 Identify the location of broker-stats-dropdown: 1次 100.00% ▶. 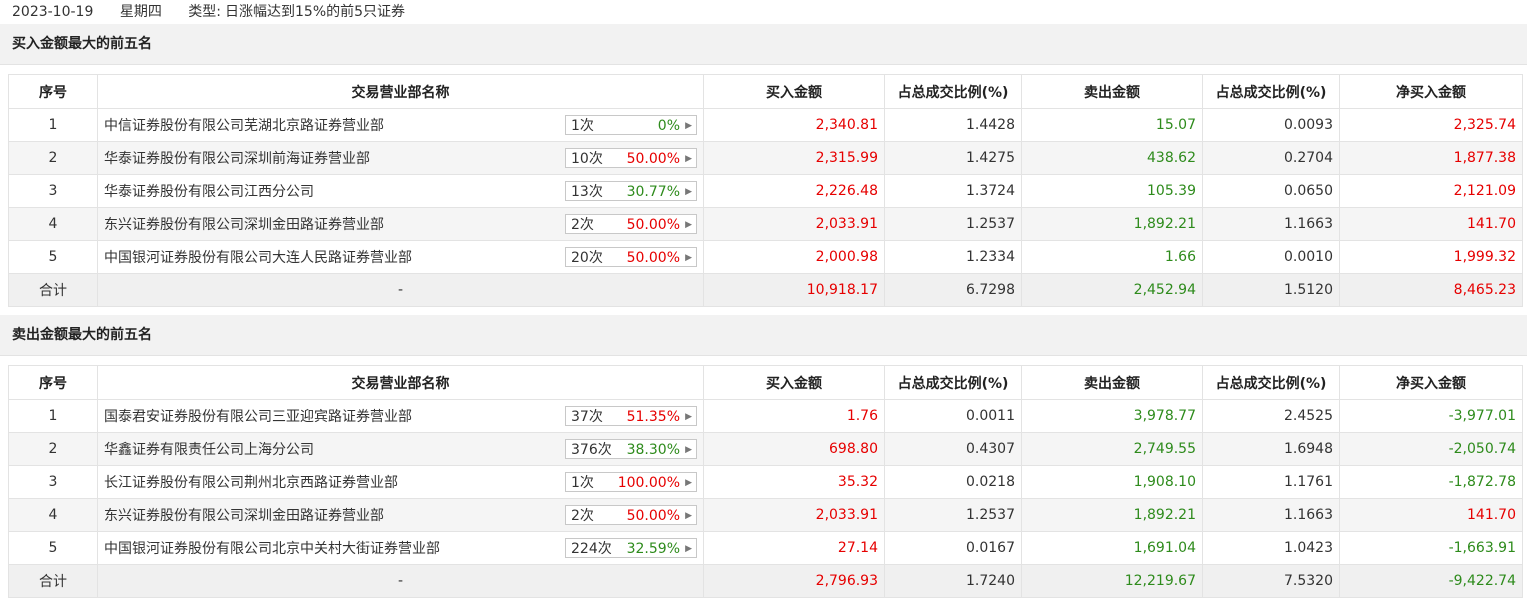
(631, 482).